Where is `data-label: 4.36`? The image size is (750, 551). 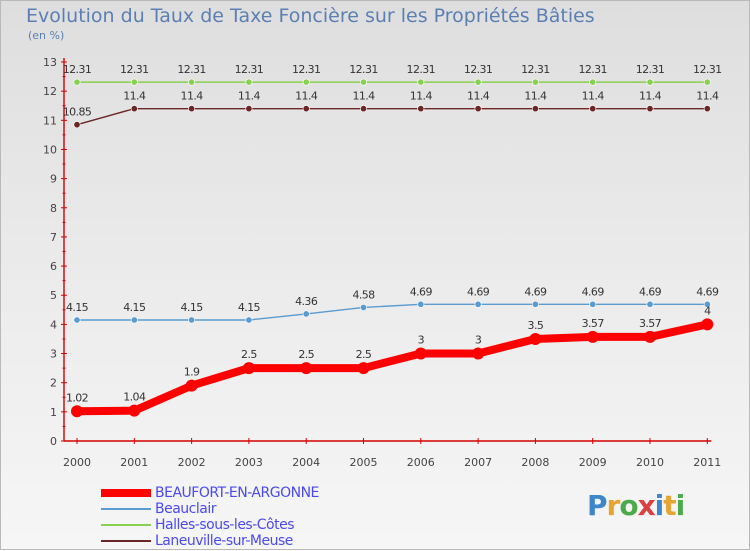
data-label: 4.36 is located at coordinates (306, 301).